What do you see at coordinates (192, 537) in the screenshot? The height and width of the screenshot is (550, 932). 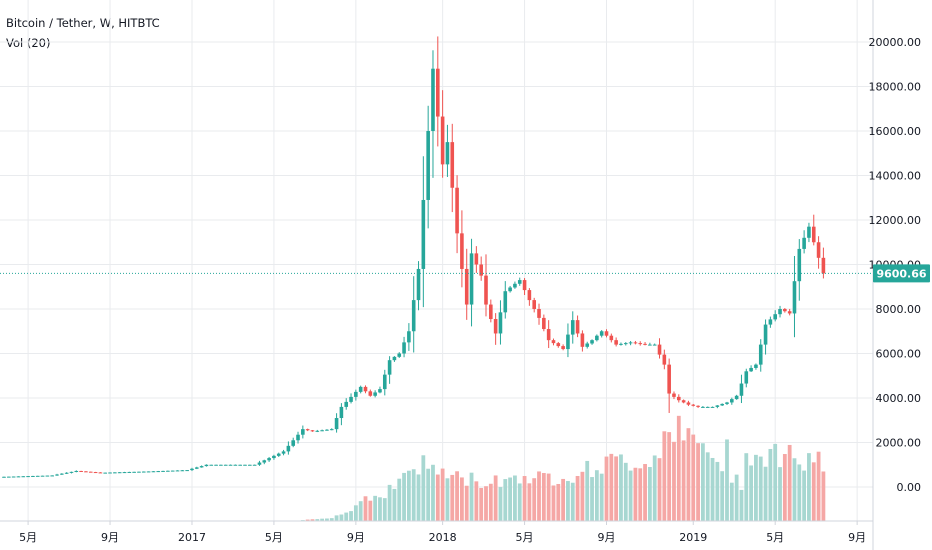 I see `time-tick-label: 2017` at bounding box center [192, 537].